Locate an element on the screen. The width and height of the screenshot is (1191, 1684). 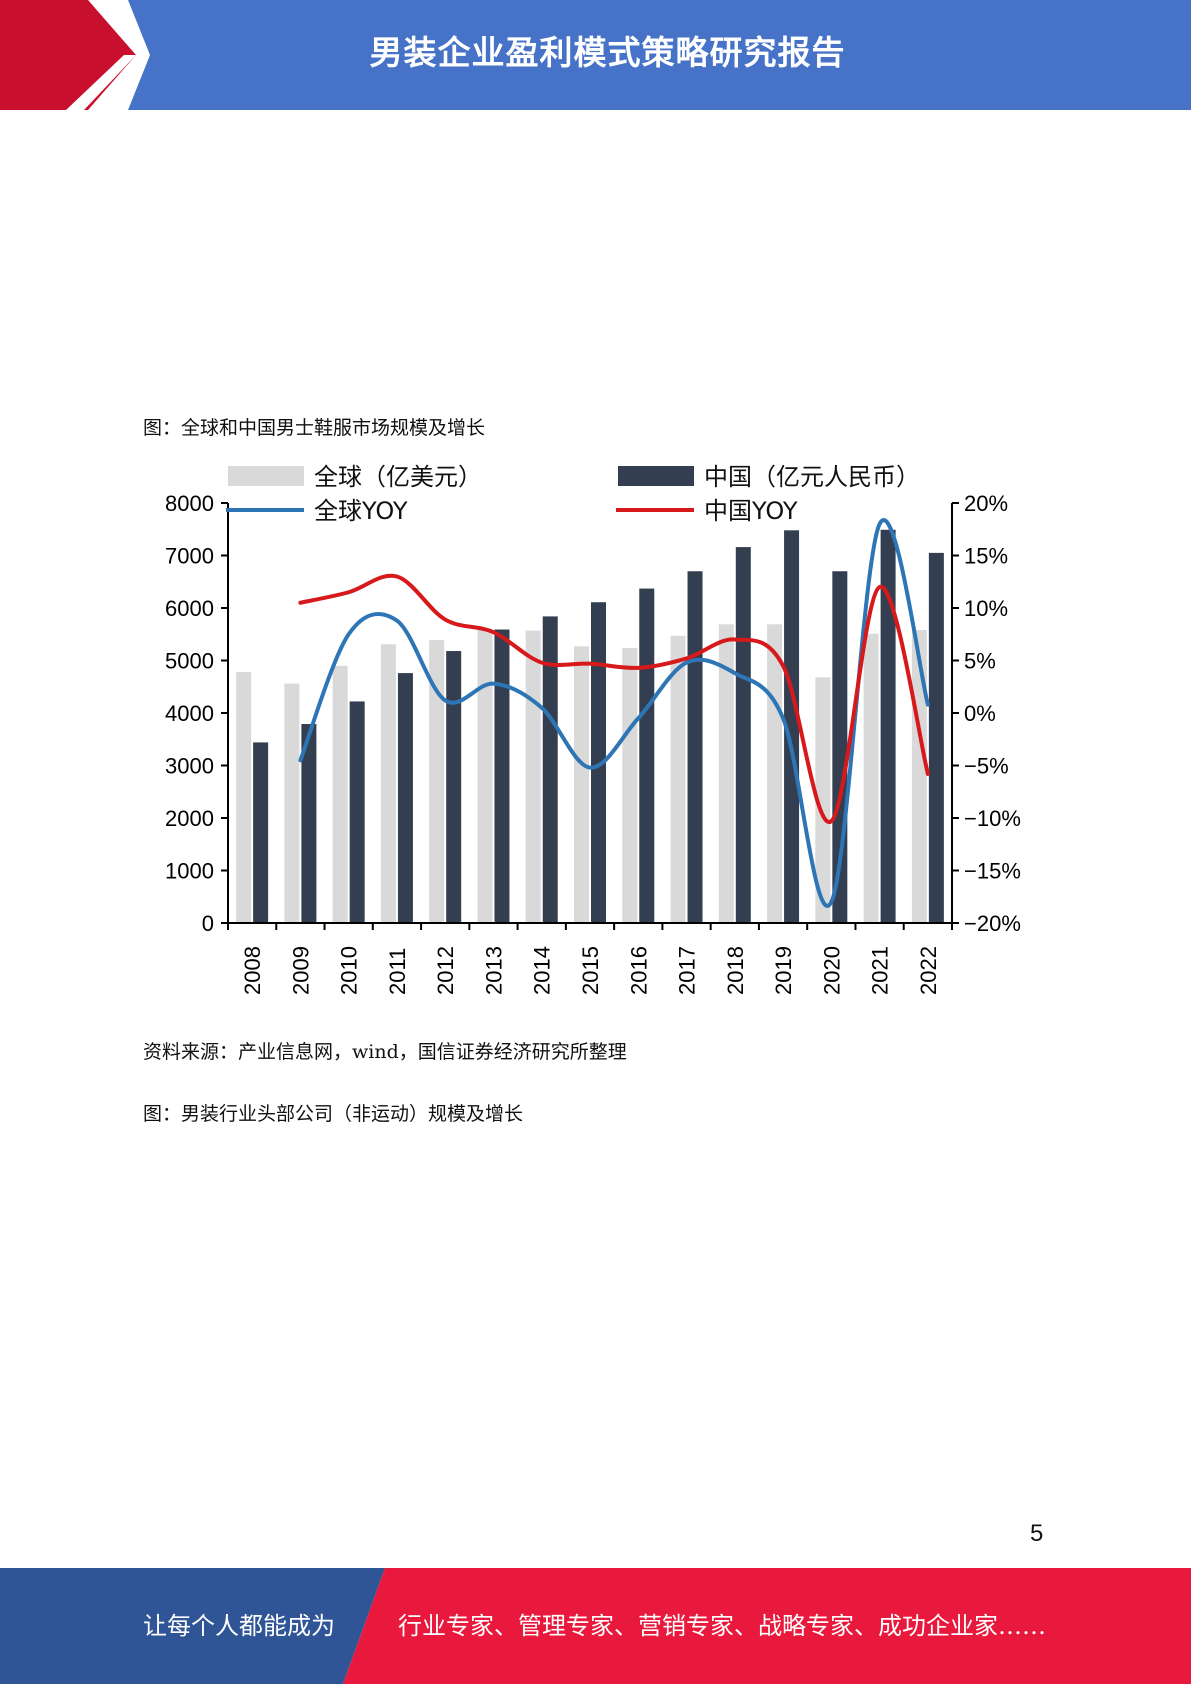
x-tick-label-2021: 2021 is located at coordinates (880, 970).